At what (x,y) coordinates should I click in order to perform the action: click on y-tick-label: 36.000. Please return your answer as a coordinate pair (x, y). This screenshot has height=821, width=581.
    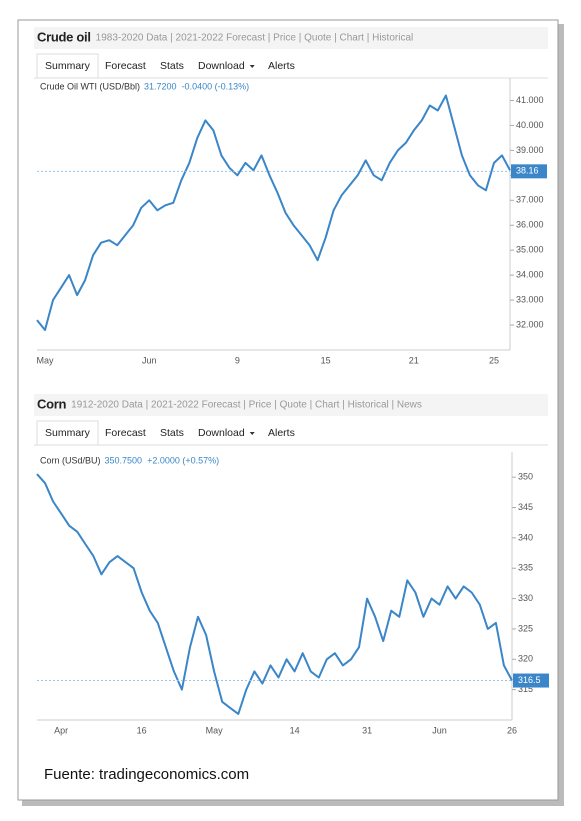
    Looking at the image, I should click on (530, 225).